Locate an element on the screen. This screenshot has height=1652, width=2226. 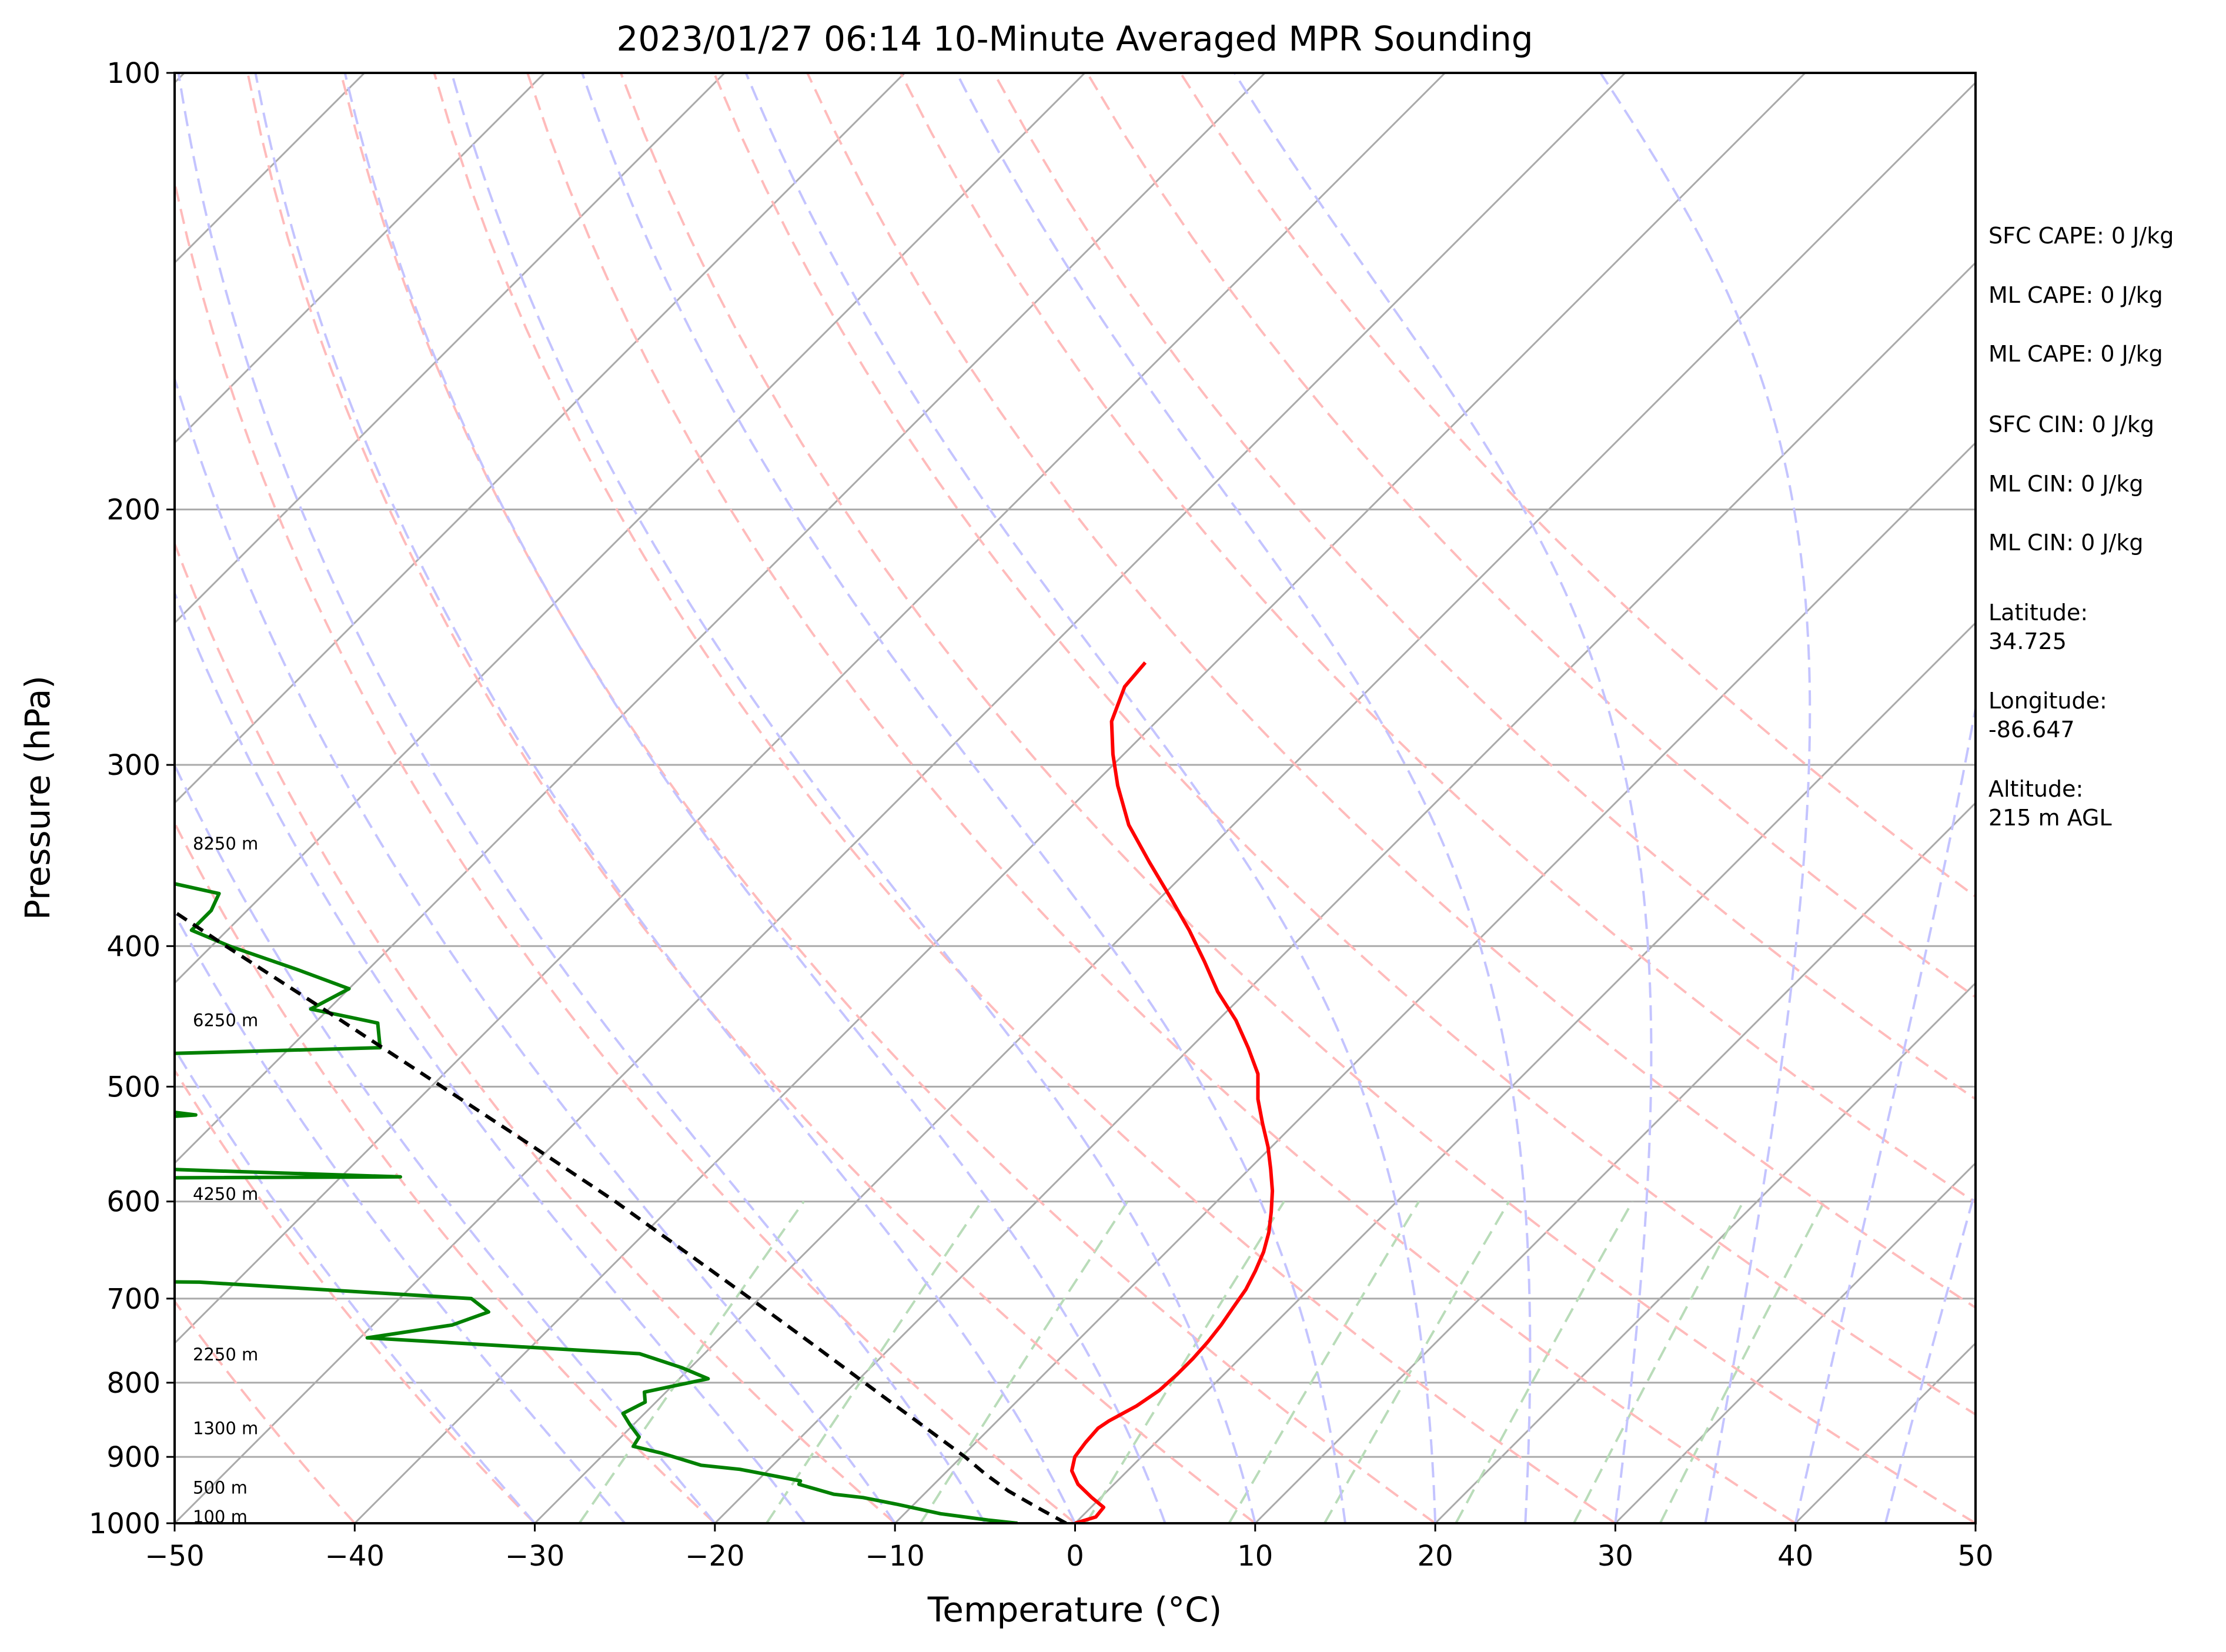
x-axis-ticks: −50 −40 −30 −20 −10 0 10 20 30 40 50 is located at coordinates (1069, 1548).